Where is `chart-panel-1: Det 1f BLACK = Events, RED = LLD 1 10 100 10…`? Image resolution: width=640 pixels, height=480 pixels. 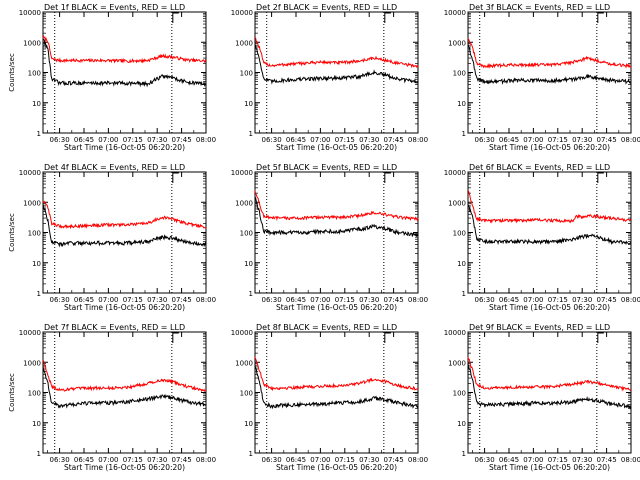
chart-panel-1: Det 1f BLACK = Events, RED = LLD 1 10 100 10… is located at coordinates (112, 77).